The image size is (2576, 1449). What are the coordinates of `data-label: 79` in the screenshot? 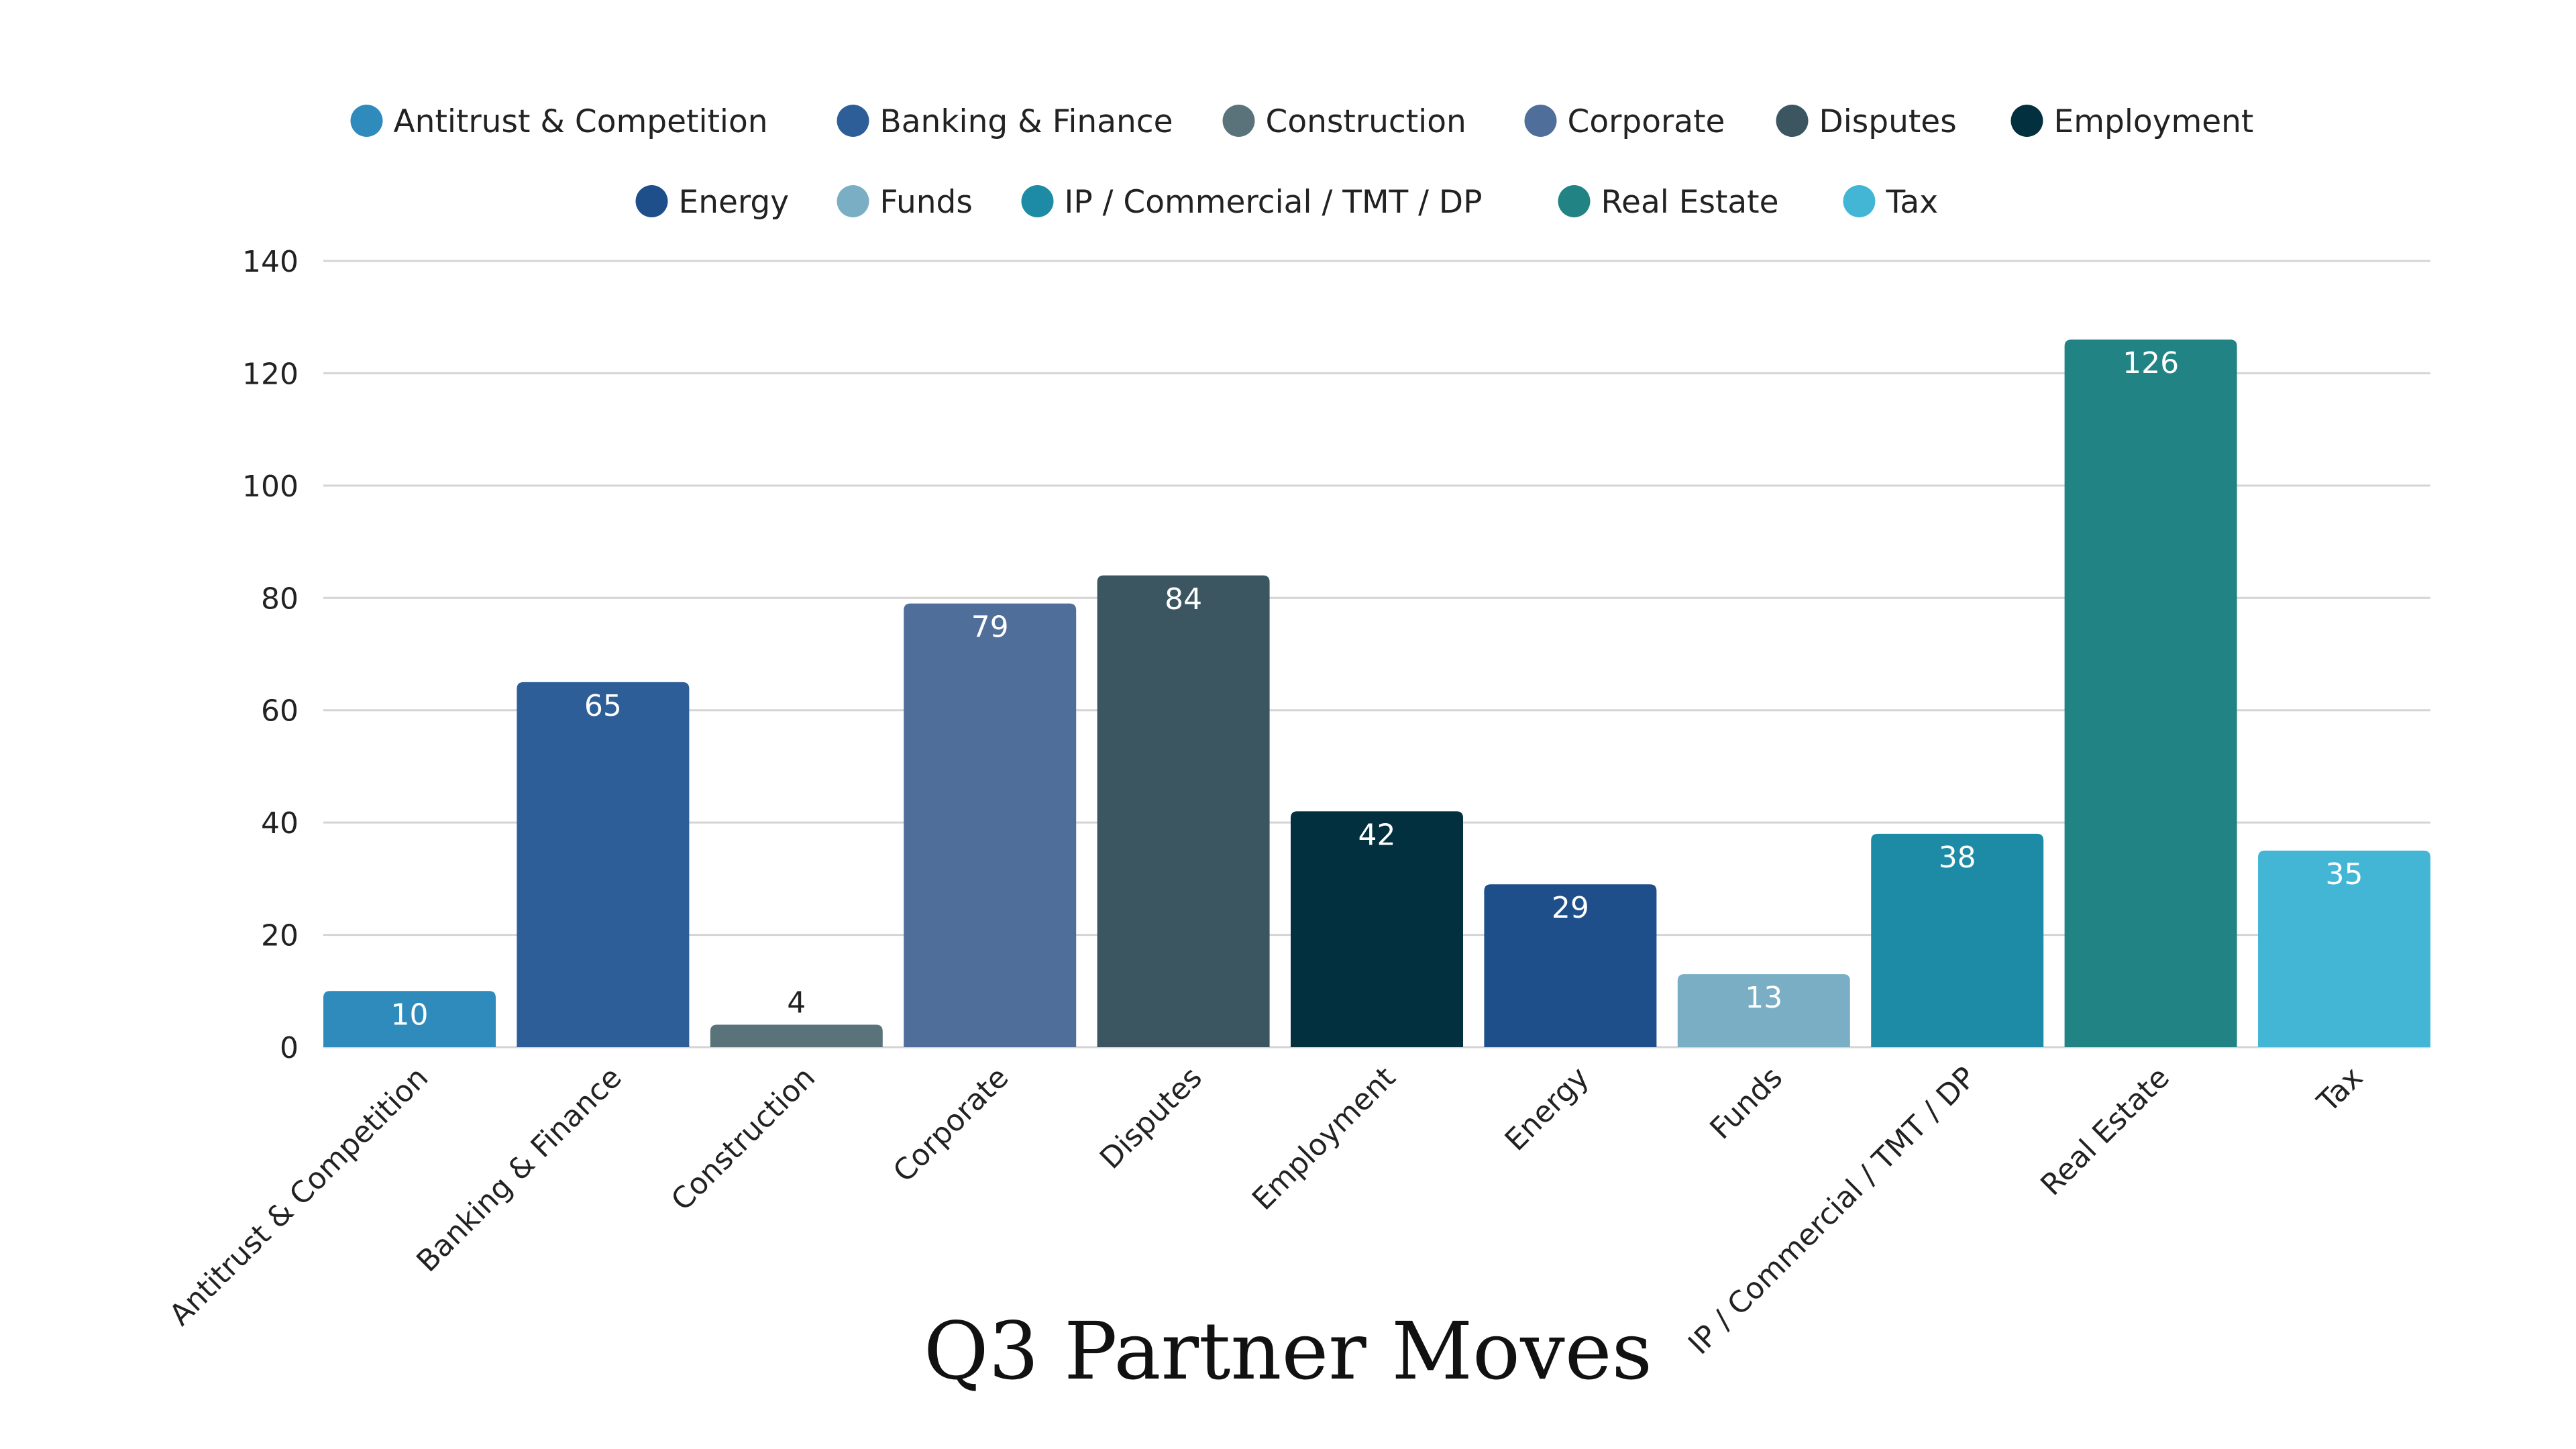 It's located at (990, 627).